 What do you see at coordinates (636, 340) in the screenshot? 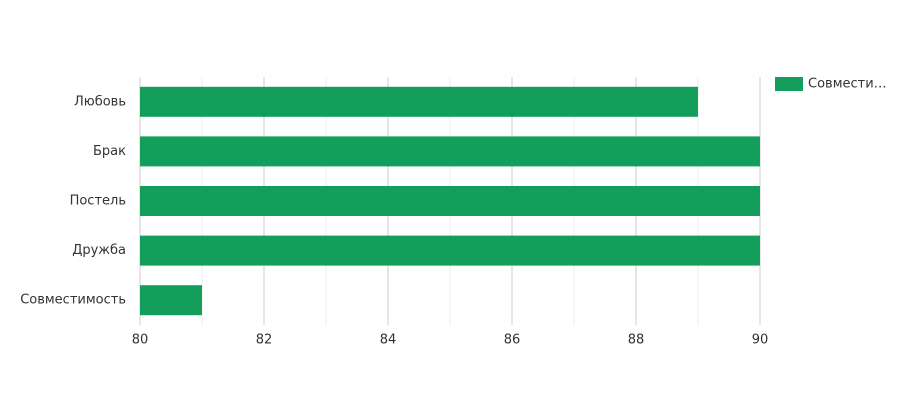
I see `x-tick-label: 88` at bounding box center [636, 340].